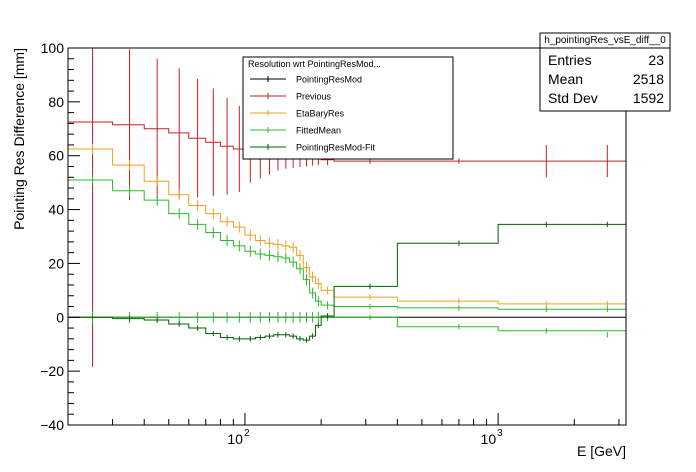 The image size is (696, 472). Describe the element at coordinates (565, 79) in the screenshot. I see `stats-mean-label: Mean` at that location.